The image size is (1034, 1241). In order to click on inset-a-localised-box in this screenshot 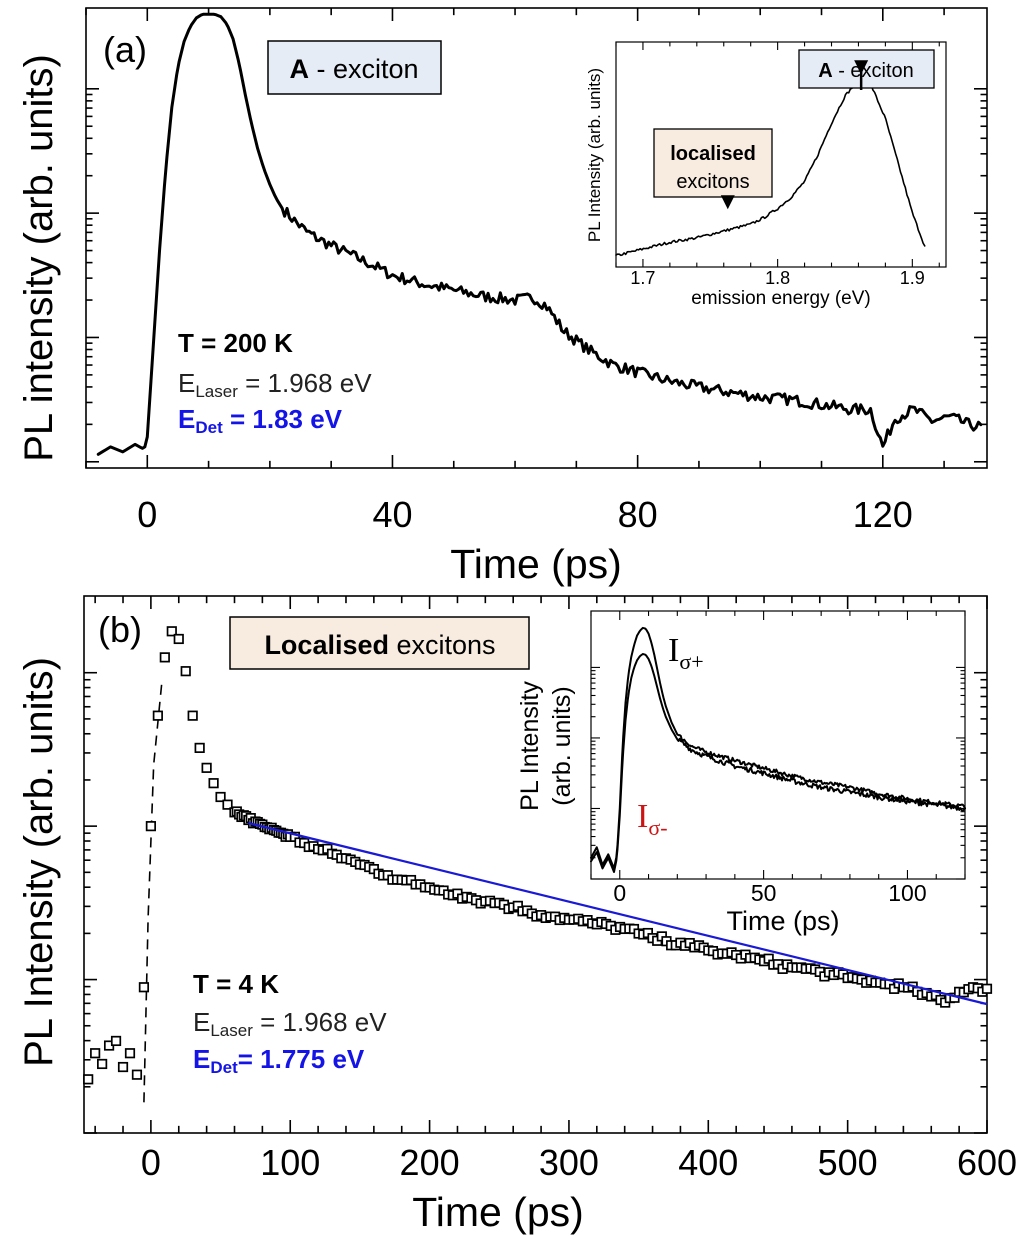, I will do `click(713, 163)`.